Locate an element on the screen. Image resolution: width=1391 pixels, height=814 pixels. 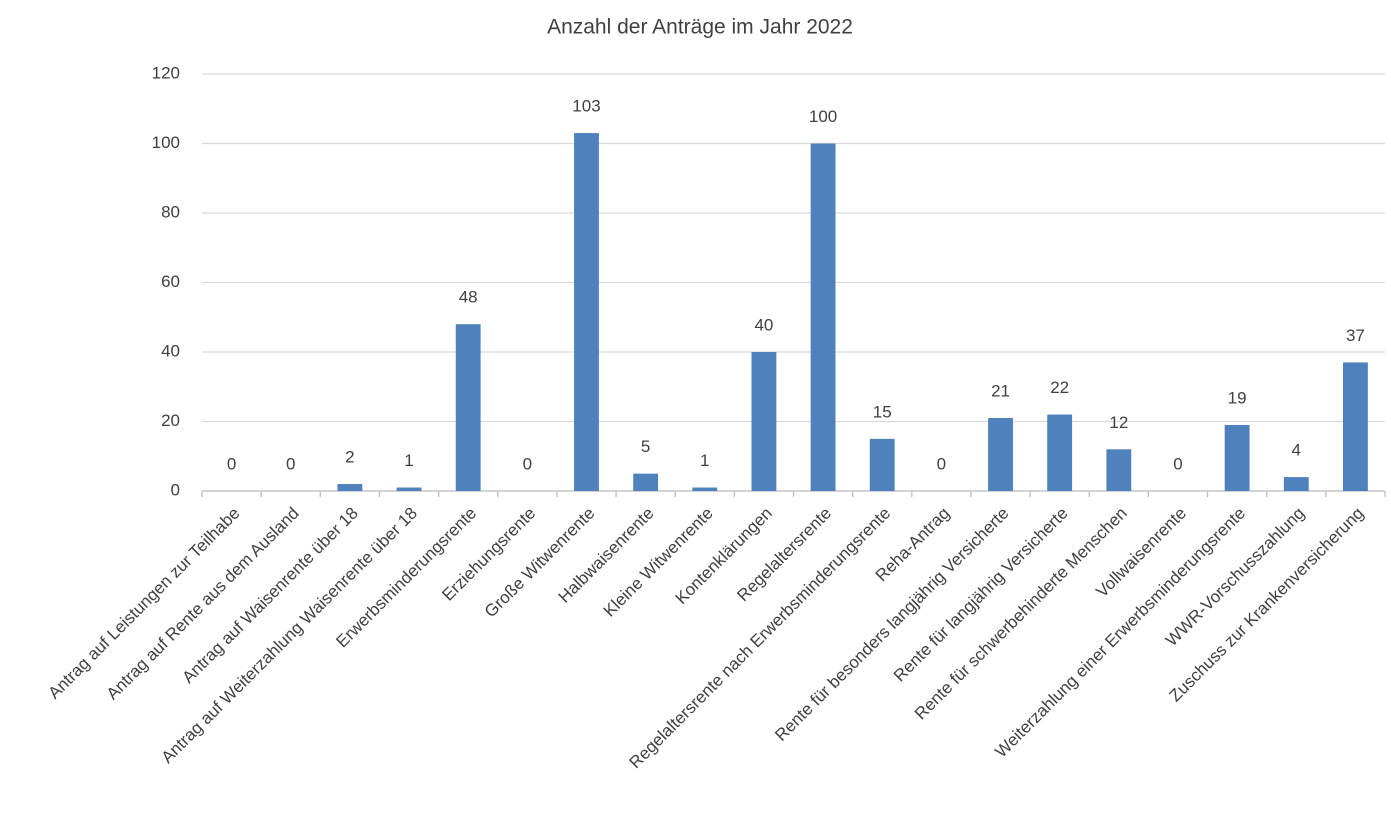
x-tick-label: Rente für schwerbehinderte Menschen is located at coordinates (1021, 614).